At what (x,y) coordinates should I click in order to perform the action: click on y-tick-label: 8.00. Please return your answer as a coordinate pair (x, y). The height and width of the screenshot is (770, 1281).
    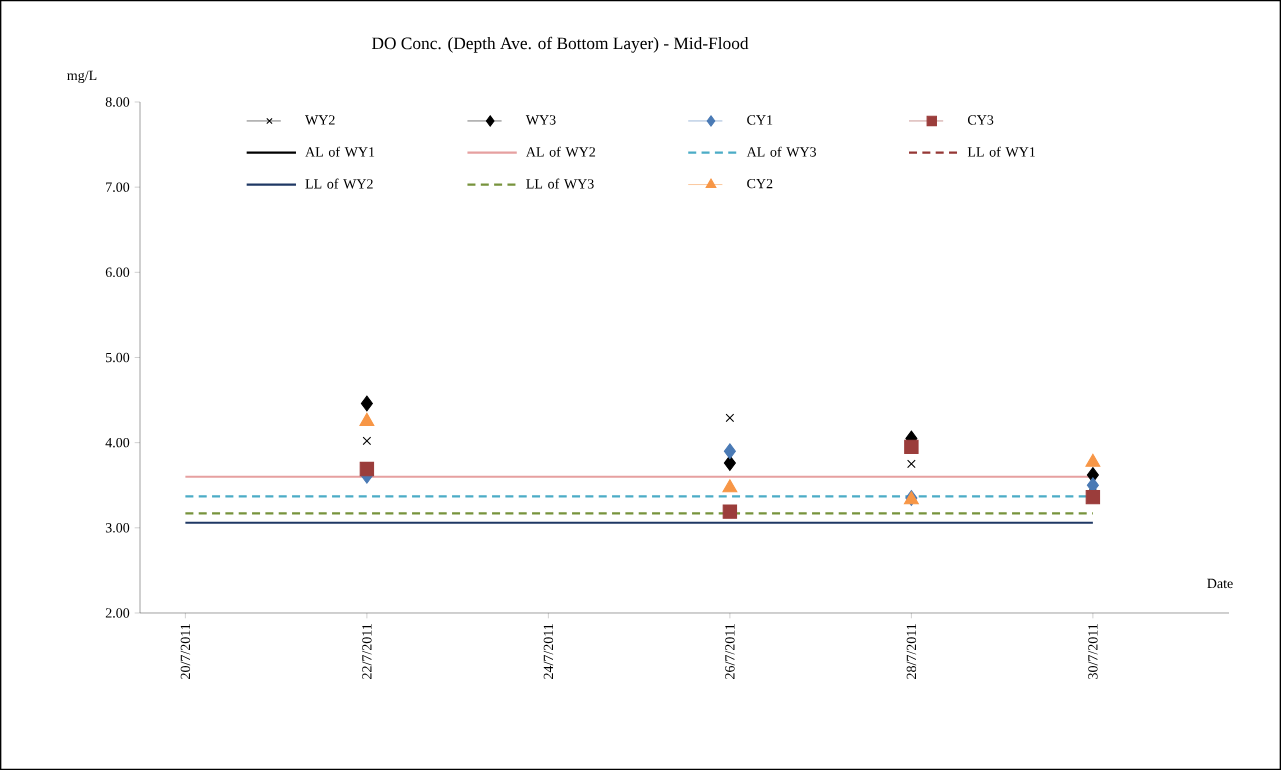
    Looking at the image, I should click on (117, 102).